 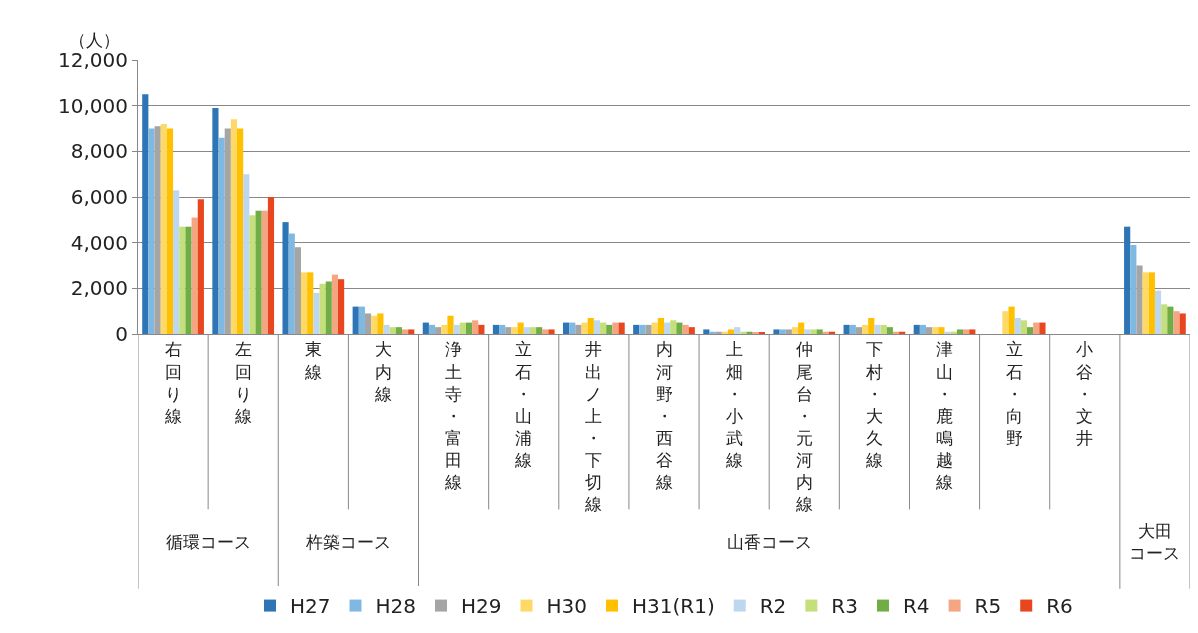 I want to click on legend-label: R3, so click(x=844, y=606).